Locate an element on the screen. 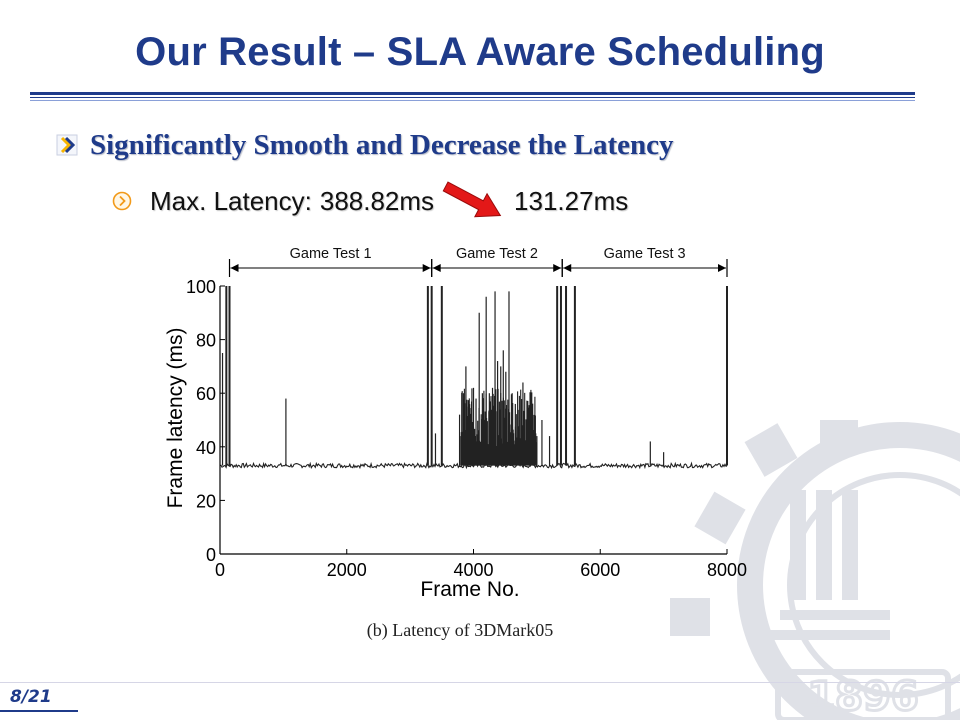 Image resolution: width=960 pixels, height=720 pixels. footer-divider is located at coordinates (480, 682).